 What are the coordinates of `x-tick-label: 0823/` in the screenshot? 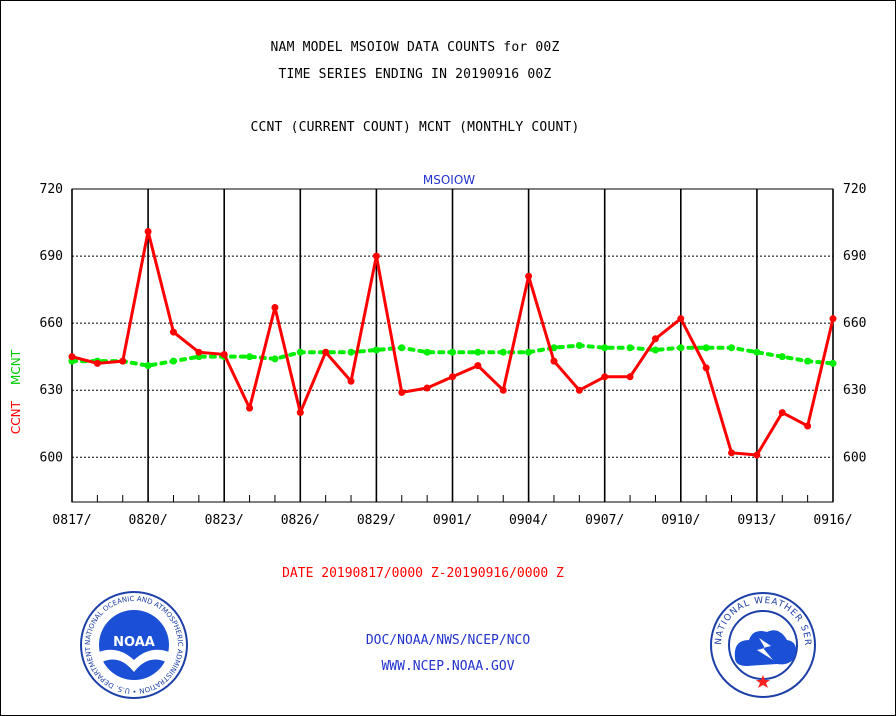 It's located at (224, 520).